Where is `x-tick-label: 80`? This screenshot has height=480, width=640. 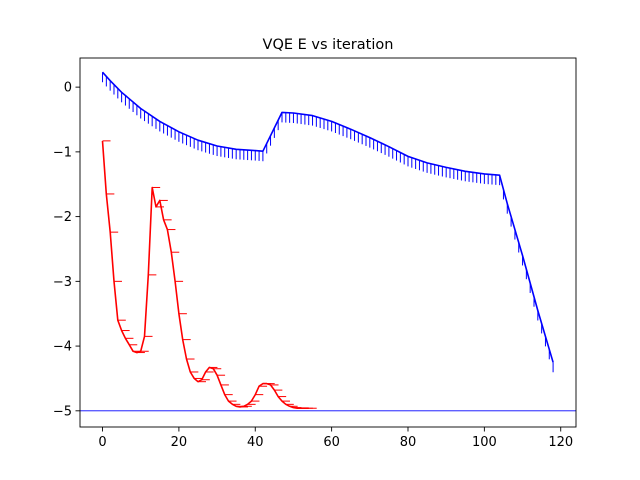 x-tick-label: 80 is located at coordinates (408, 442).